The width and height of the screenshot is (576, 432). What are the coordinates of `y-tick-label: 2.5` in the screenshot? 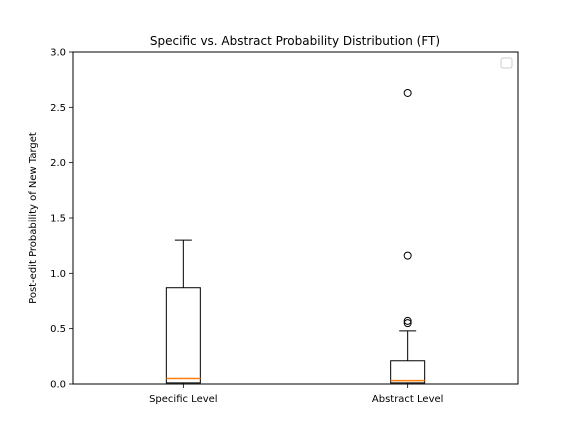 It's located at (58, 108).